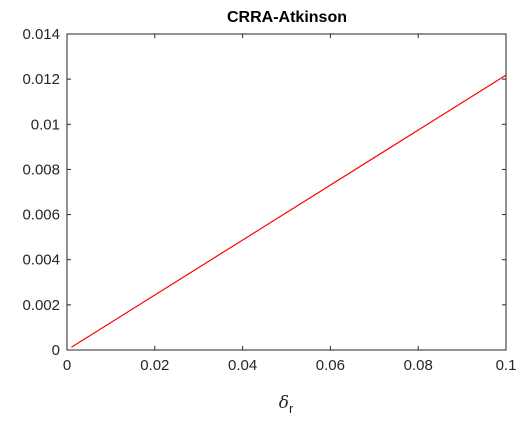 This screenshot has height=421, width=520. I want to click on x-tick-label: 0.08, so click(418, 365).